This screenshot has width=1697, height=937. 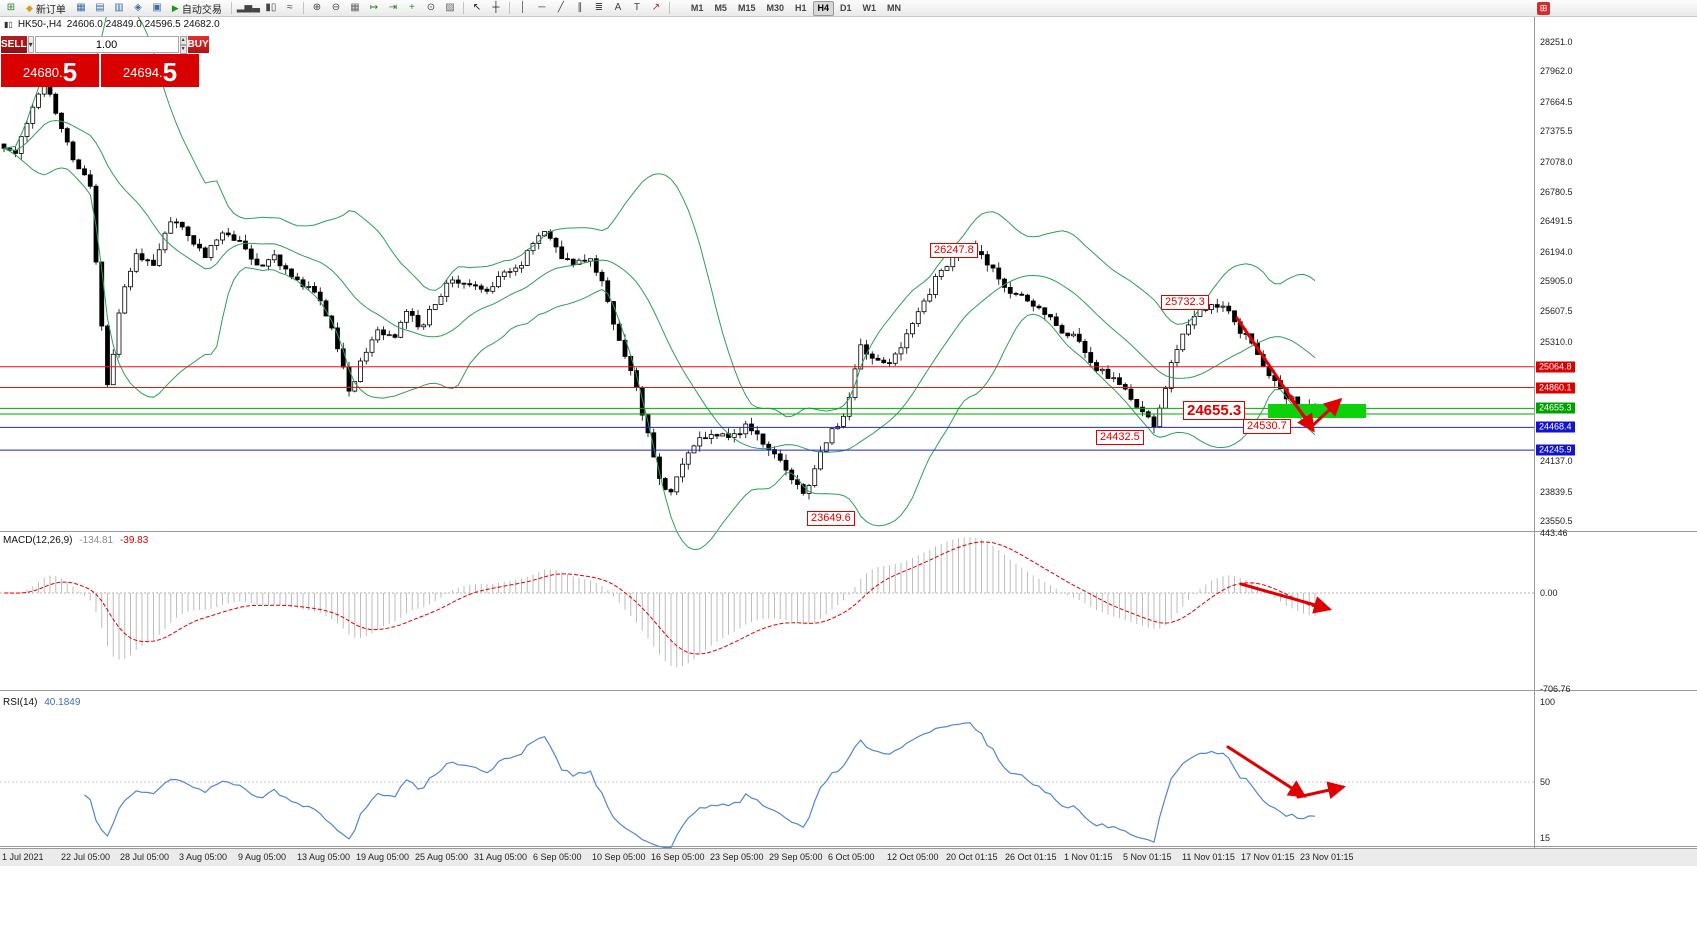 I want to click on price-annotation: 26247.8, so click(x=954, y=250).